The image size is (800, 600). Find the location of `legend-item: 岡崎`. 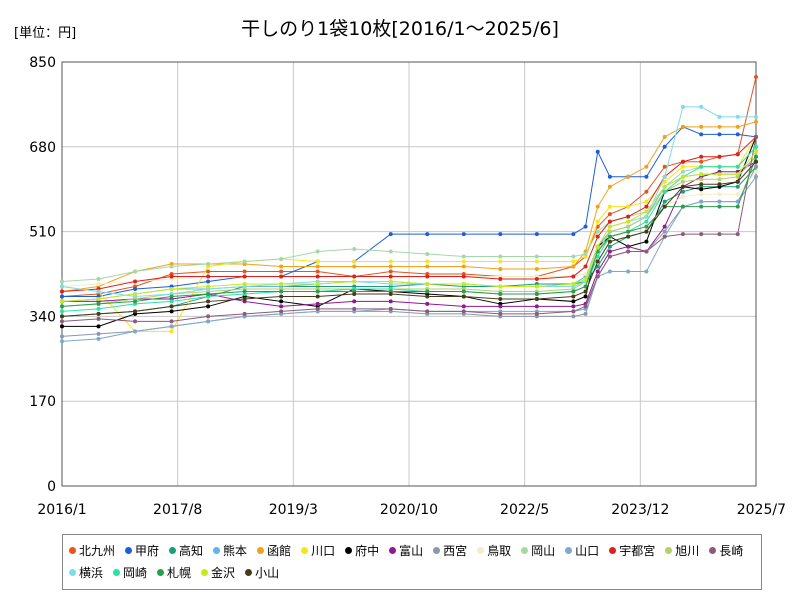

legend-item: 岡崎 is located at coordinates (130, 572).